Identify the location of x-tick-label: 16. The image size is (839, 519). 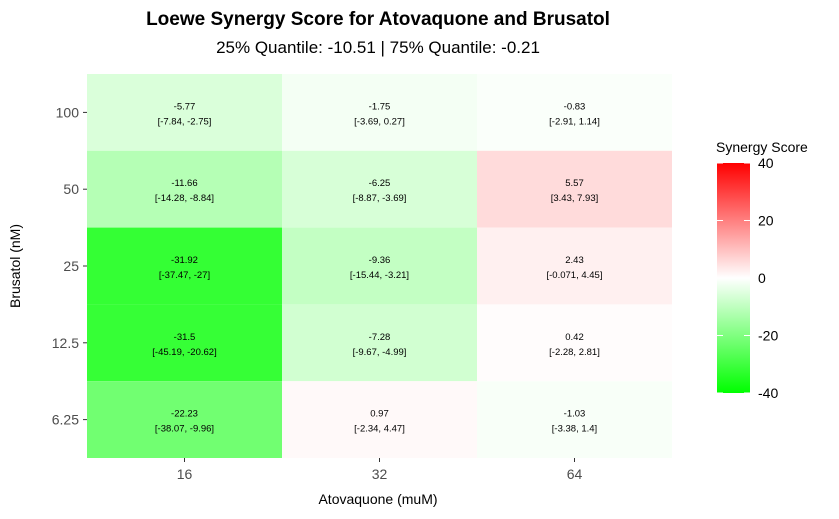
(185, 474).